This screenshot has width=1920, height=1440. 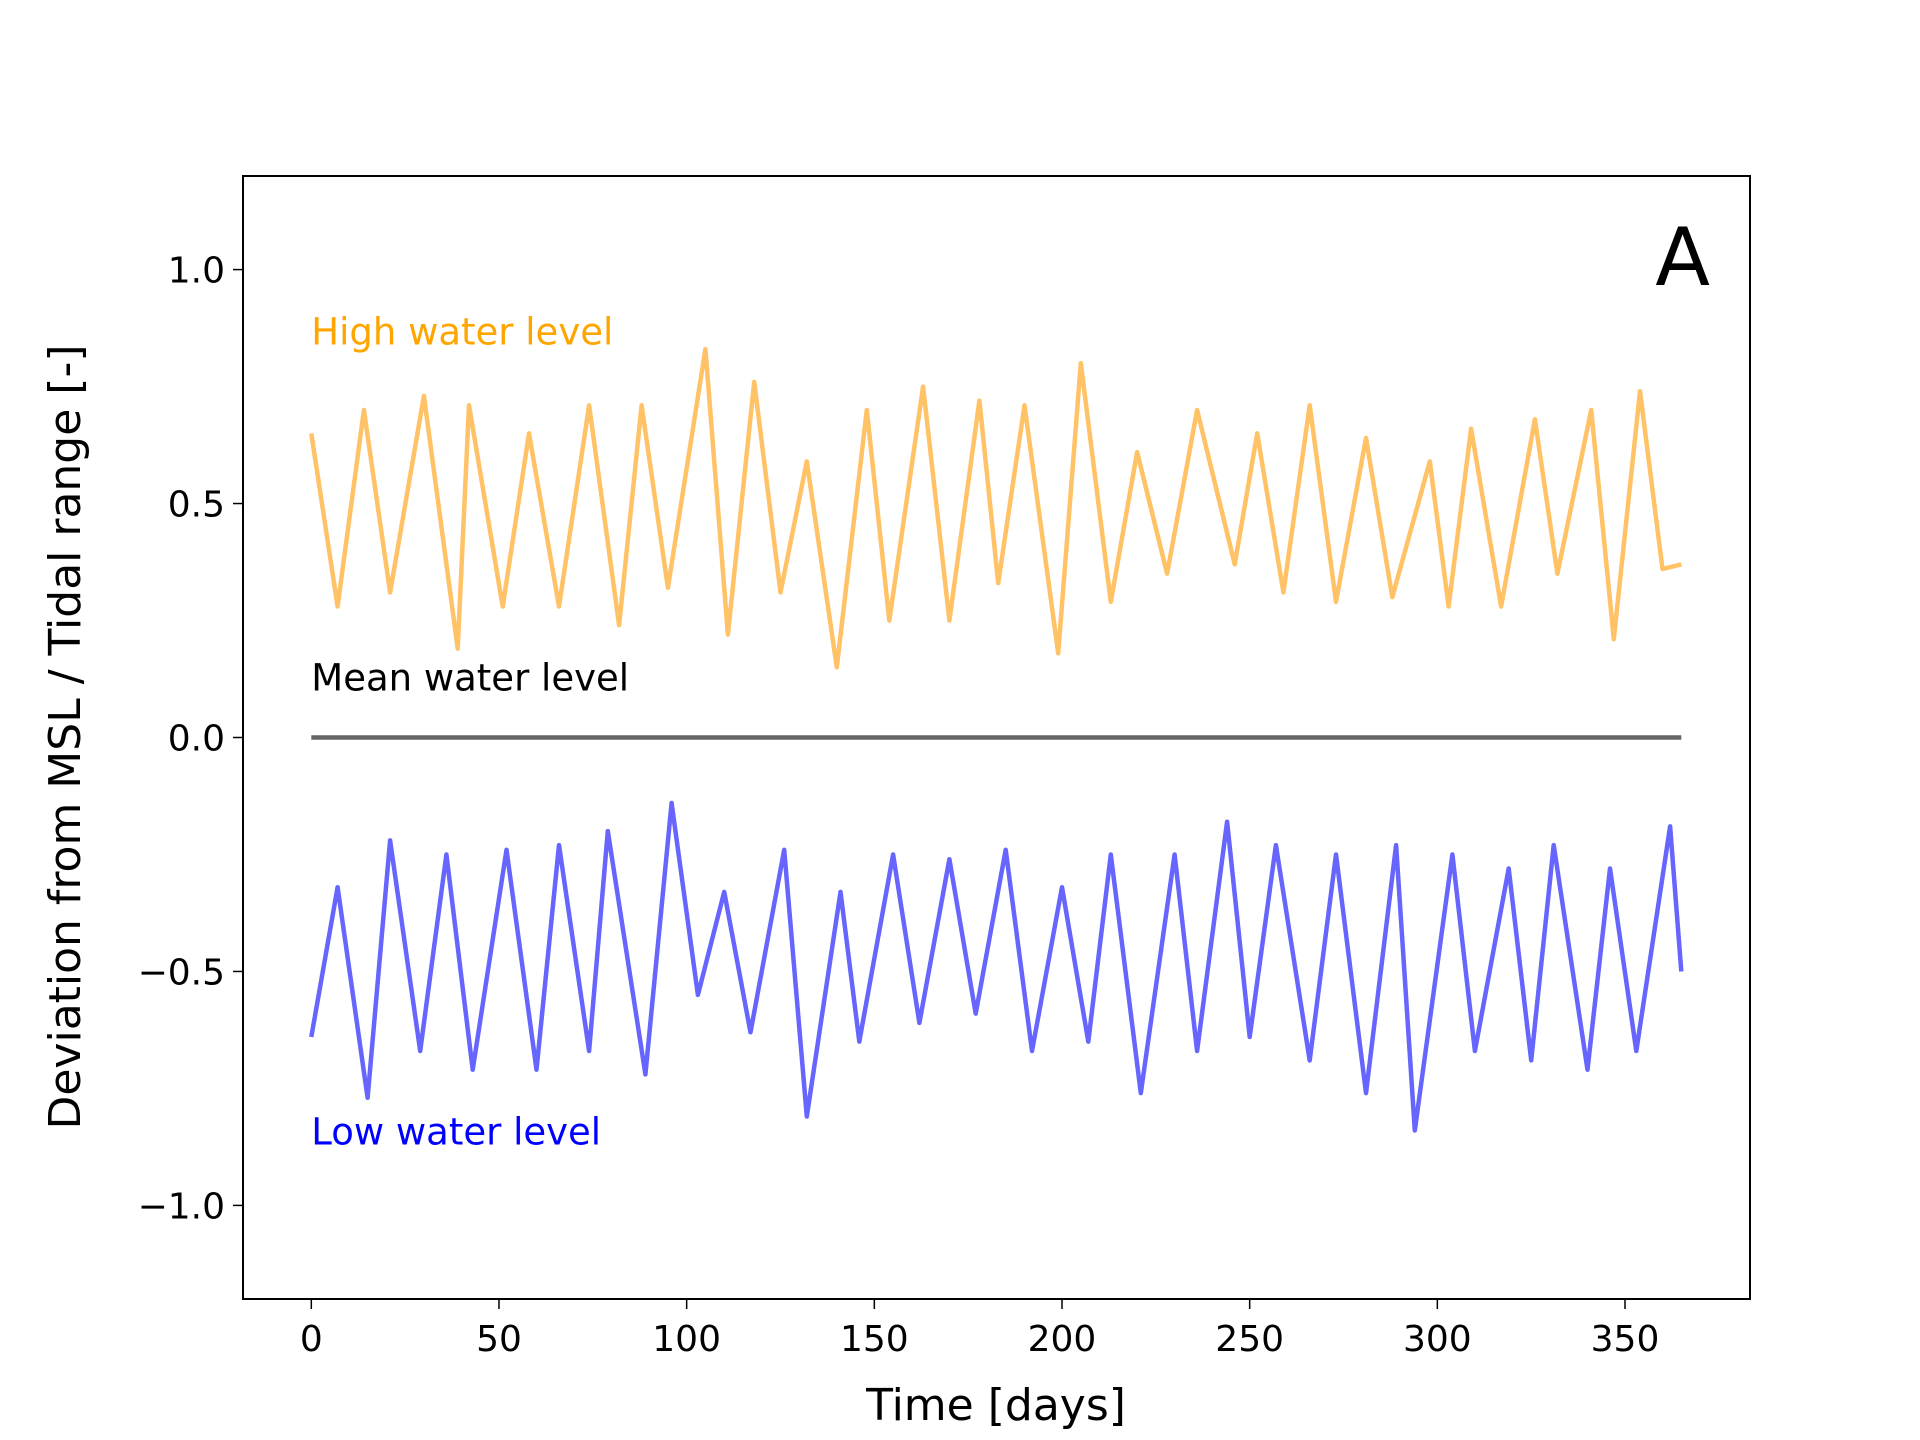 What do you see at coordinates (874, 1339) in the screenshot?
I see `x-tick-label: 150` at bounding box center [874, 1339].